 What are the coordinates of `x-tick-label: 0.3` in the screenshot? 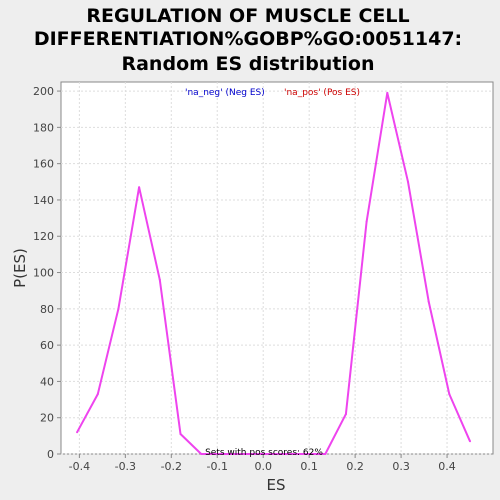 It's located at (401, 466).